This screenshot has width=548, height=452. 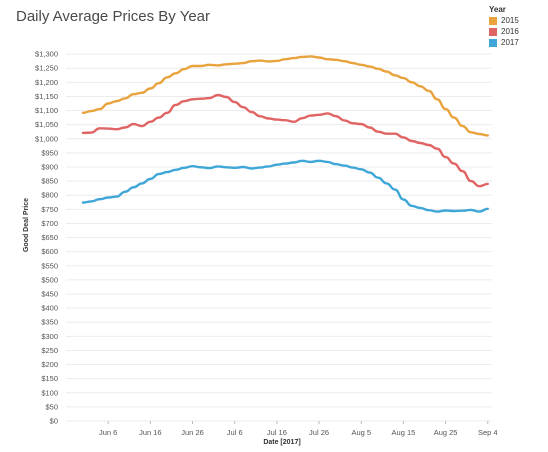 I want to click on x-axis-title: Date [2017], so click(x=281, y=442).